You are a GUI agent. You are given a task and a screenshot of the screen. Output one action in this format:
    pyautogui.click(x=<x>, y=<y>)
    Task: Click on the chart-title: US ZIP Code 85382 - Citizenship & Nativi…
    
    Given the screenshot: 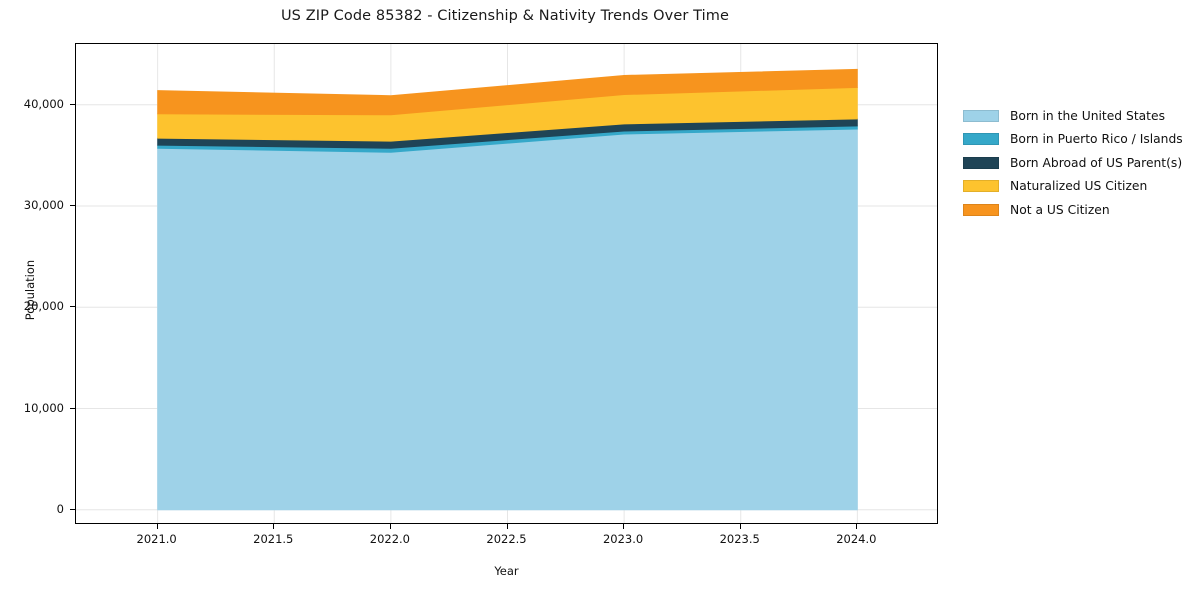 What is the action you would take?
    pyautogui.click(x=505, y=16)
    